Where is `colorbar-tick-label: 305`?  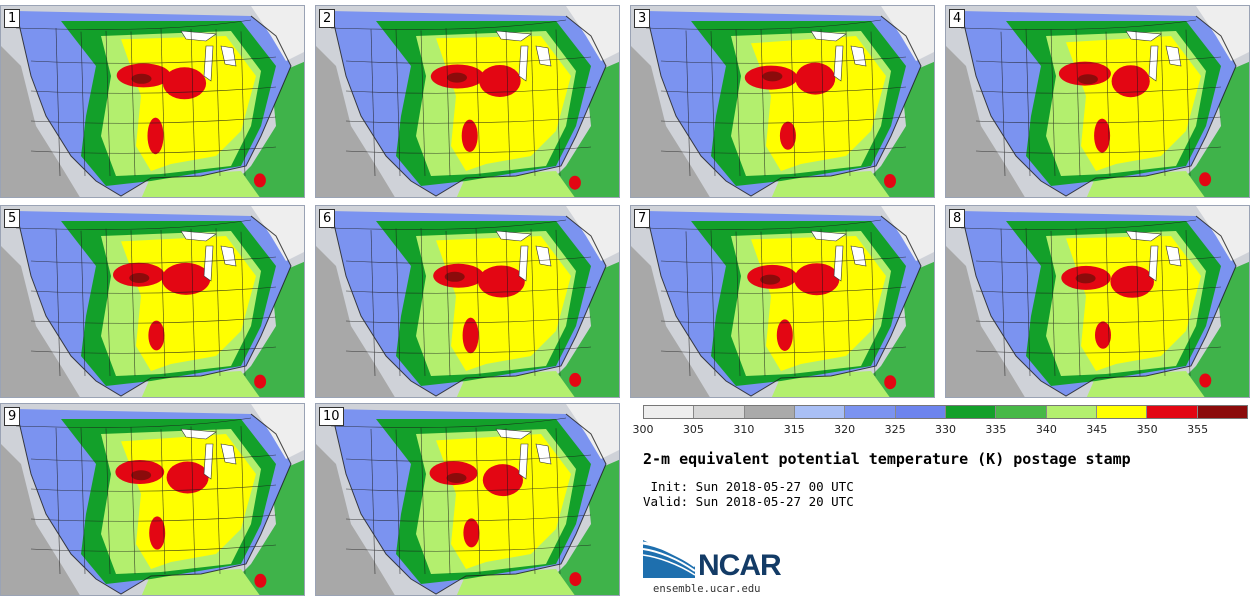 colorbar-tick-label: 305 is located at coordinates (693, 429).